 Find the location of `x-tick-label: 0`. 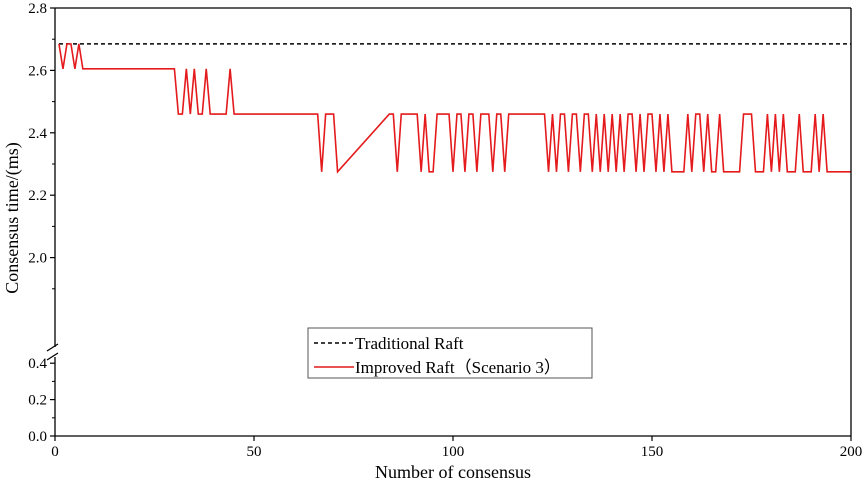

x-tick-label: 0 is located at coordinates (55, 452).